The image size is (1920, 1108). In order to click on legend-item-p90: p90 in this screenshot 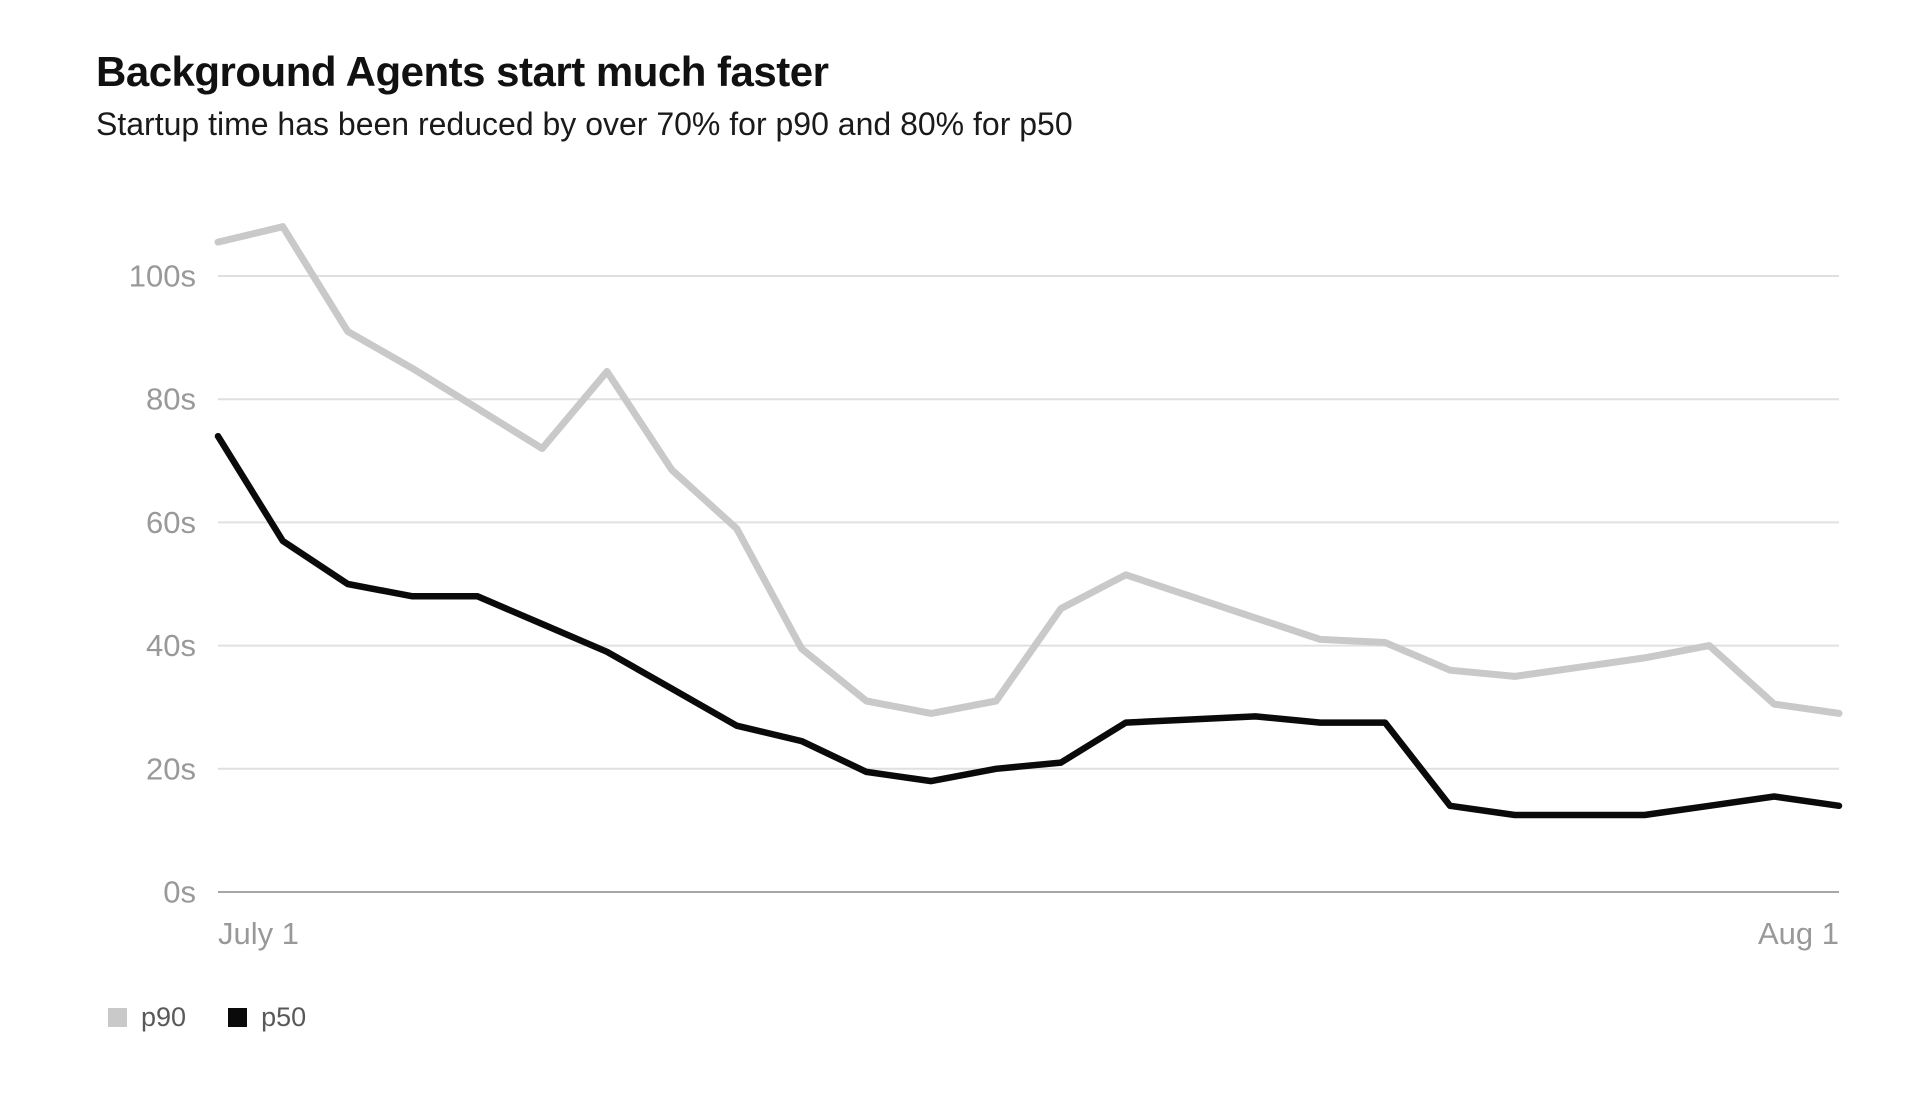, I will do `click(147, 1017)`.